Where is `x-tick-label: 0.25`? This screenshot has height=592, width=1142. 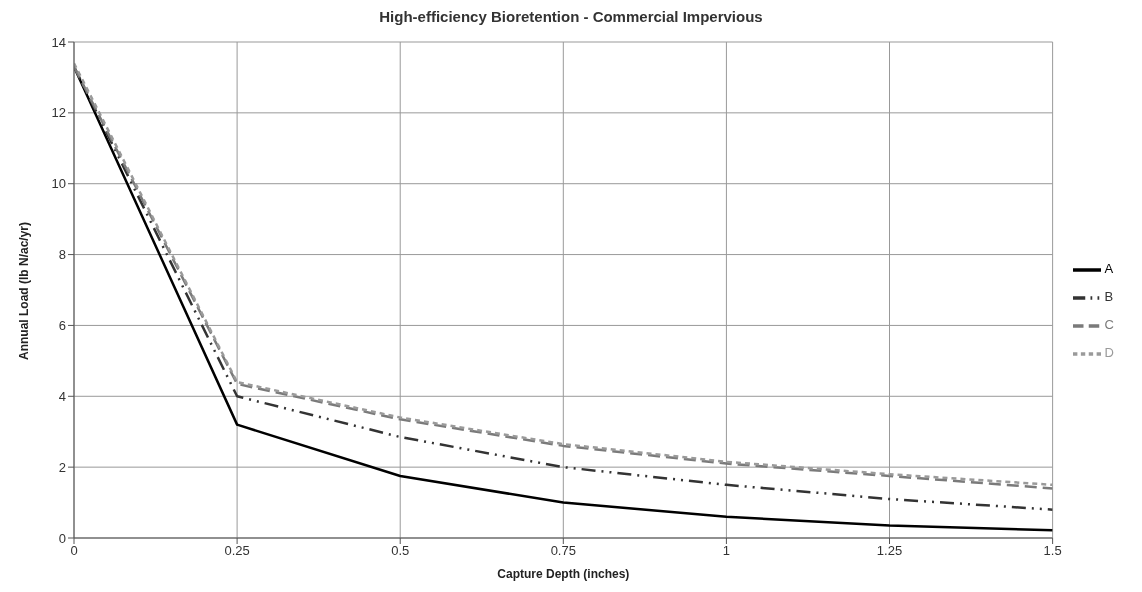
x-tick-label: 0.25 is located at coordinates (237, 551).